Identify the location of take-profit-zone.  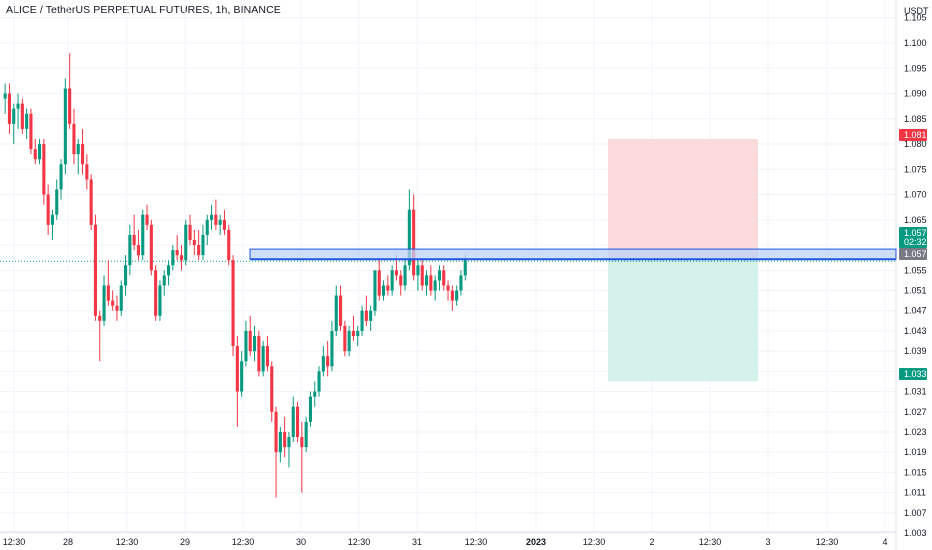
(683, 319).